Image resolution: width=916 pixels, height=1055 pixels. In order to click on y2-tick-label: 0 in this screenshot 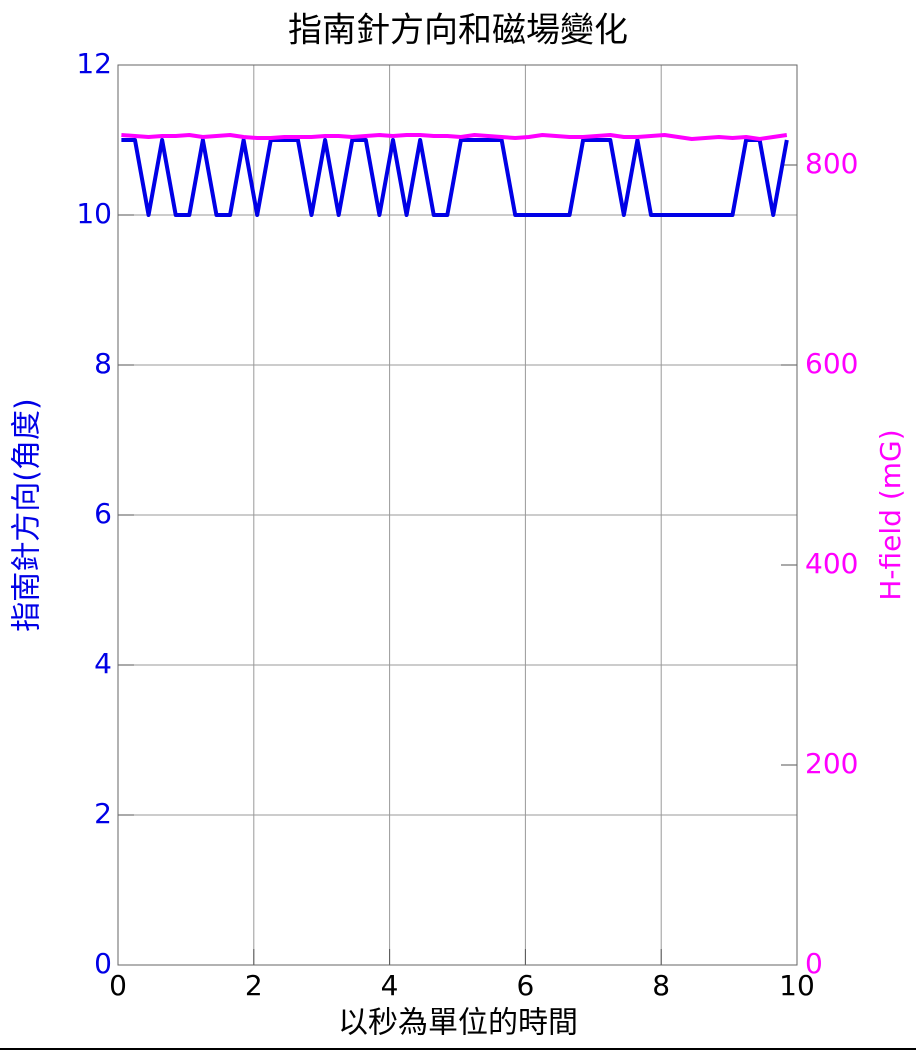, I will do `click(814, 963)`.